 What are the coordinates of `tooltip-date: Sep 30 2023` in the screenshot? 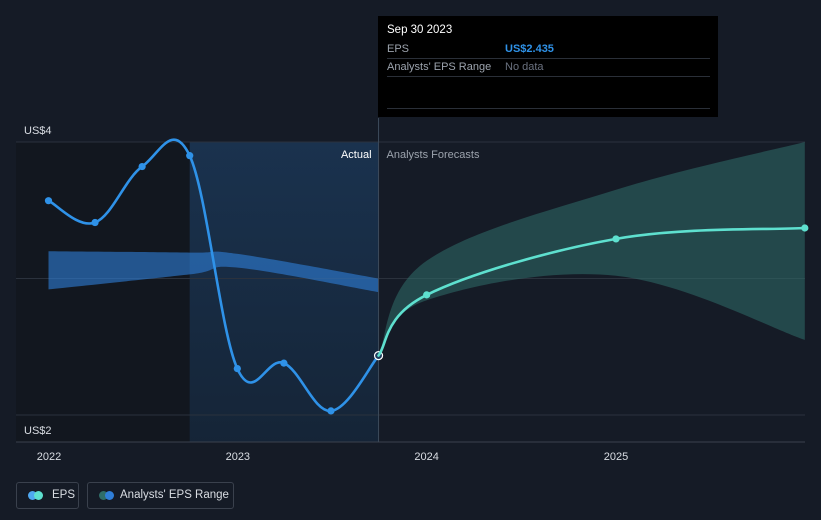 It's located at (420, 30).